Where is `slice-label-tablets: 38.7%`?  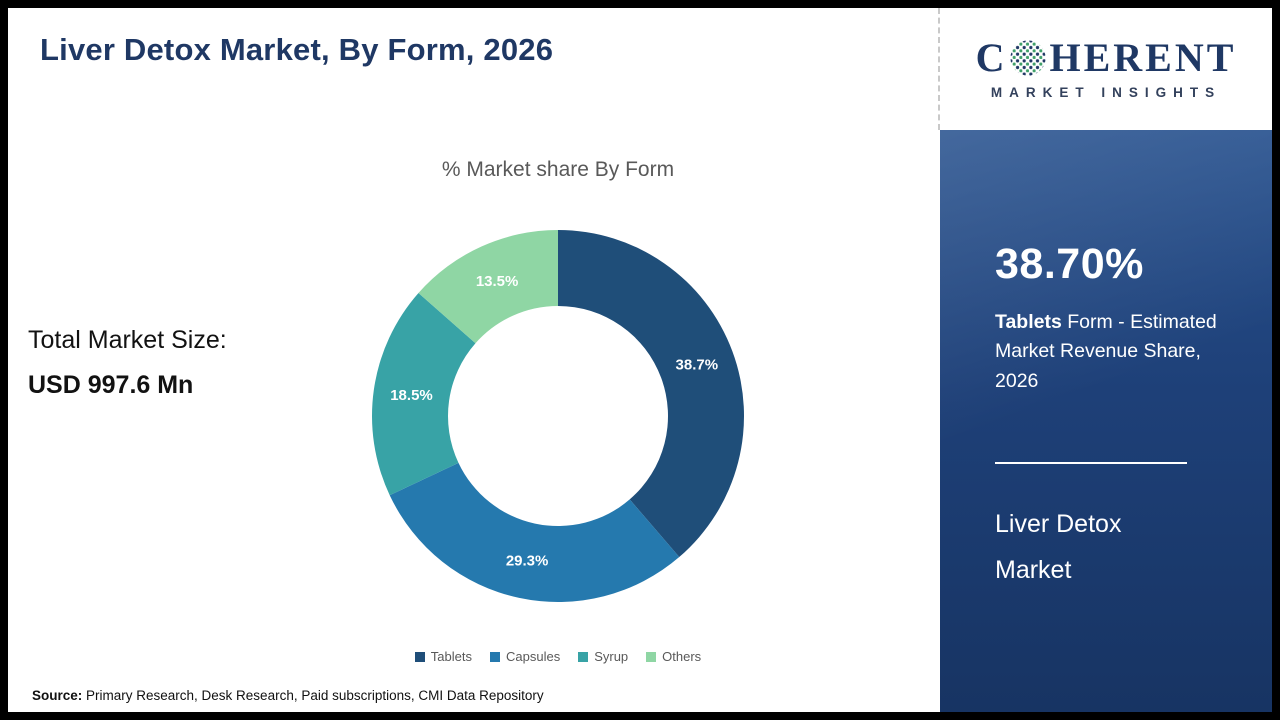 slice-label-tablets: 38.7% is located at coordinates (697, 365).